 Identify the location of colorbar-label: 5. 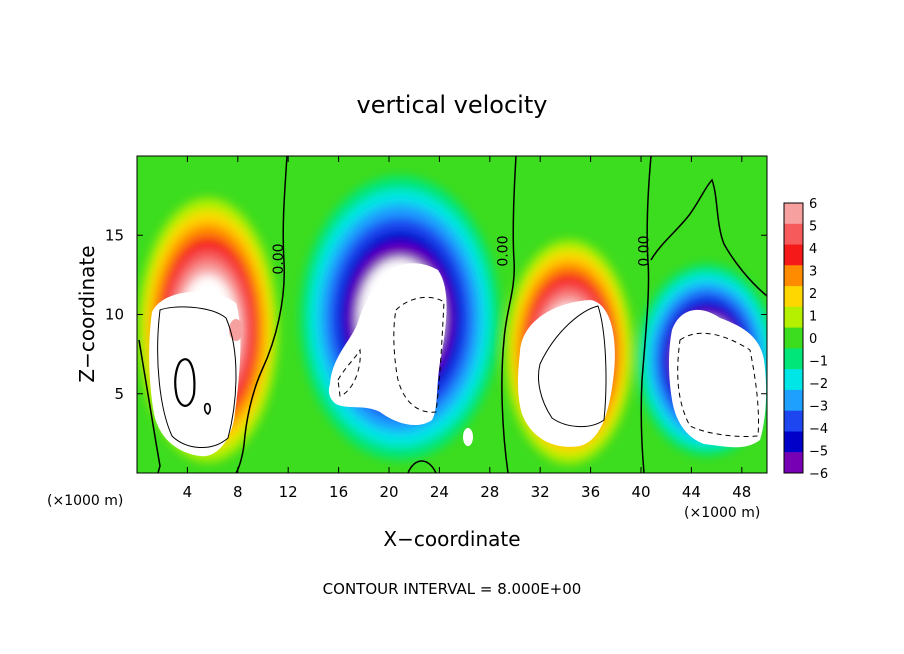
(813, 227).